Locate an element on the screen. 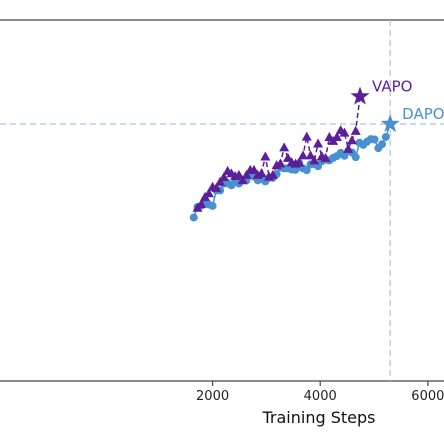 Image resolution: width=444 pixels, height=443 pixels. series-label-vapo: VAPO is located at coordinates (392, 87).